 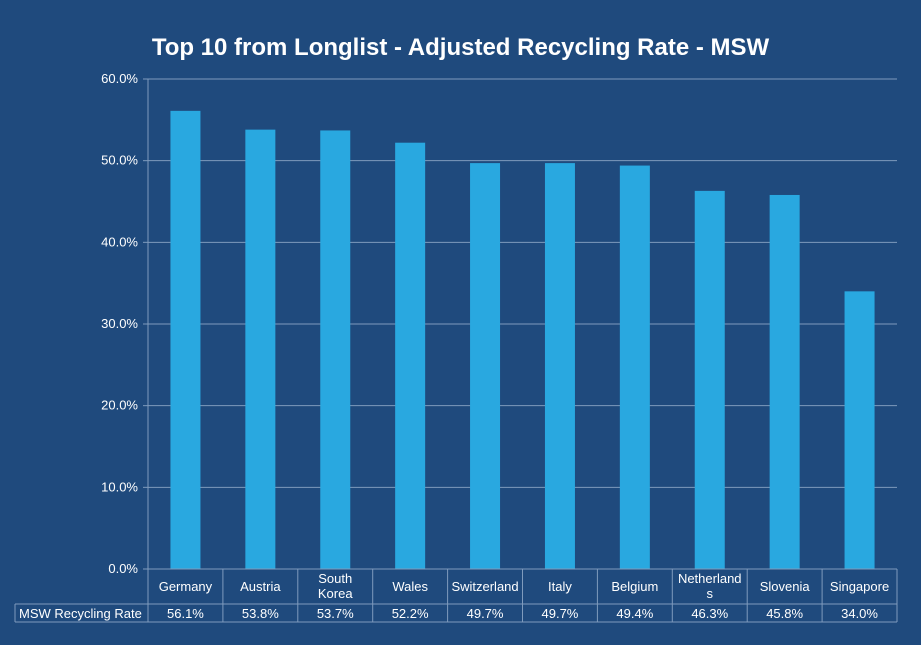 I want to click on y-axis: 0.0% 10.0% 20.0% 30.0% 40.0% 50.0% 60.0%, so click(x=125, y=323).